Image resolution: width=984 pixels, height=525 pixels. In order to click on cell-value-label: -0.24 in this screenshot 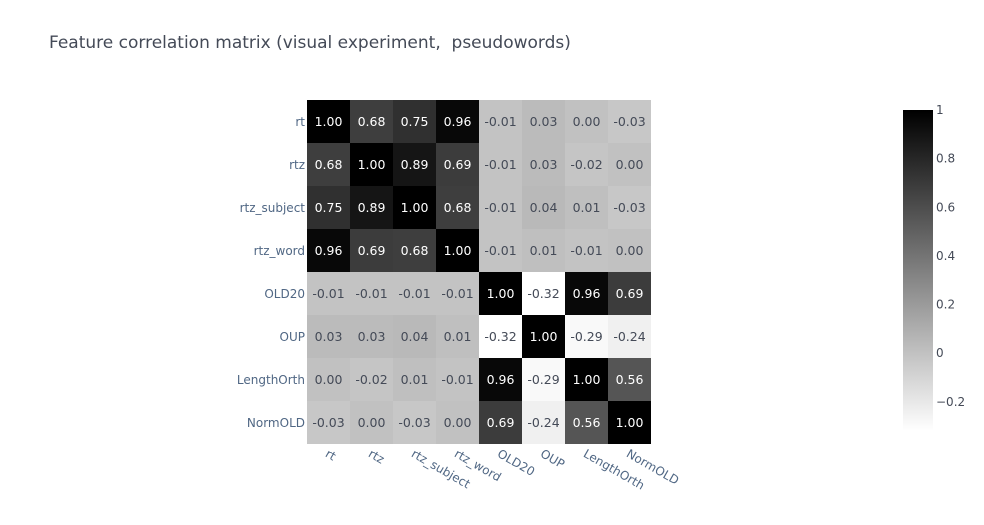, I will do `click(629, 336)`.